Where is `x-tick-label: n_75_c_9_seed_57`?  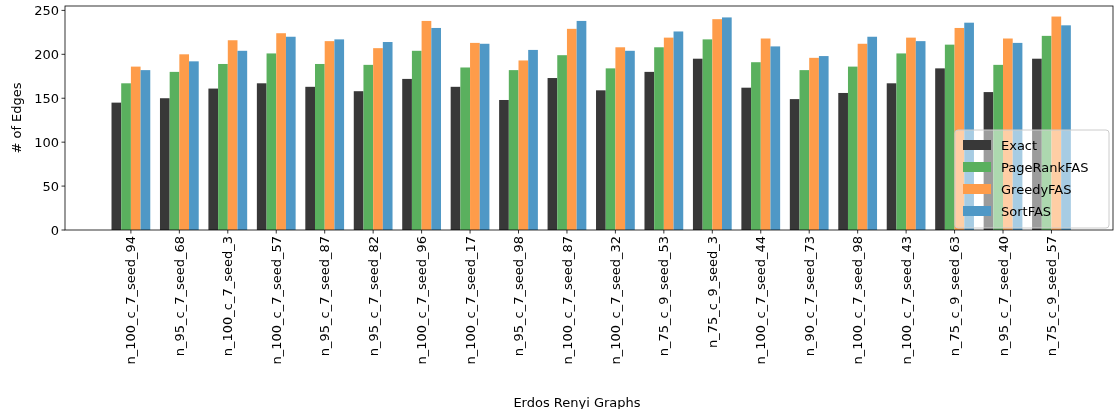 x-tick-label: n_75_c_9_seed_57 is located at coordinates (1052, 296).